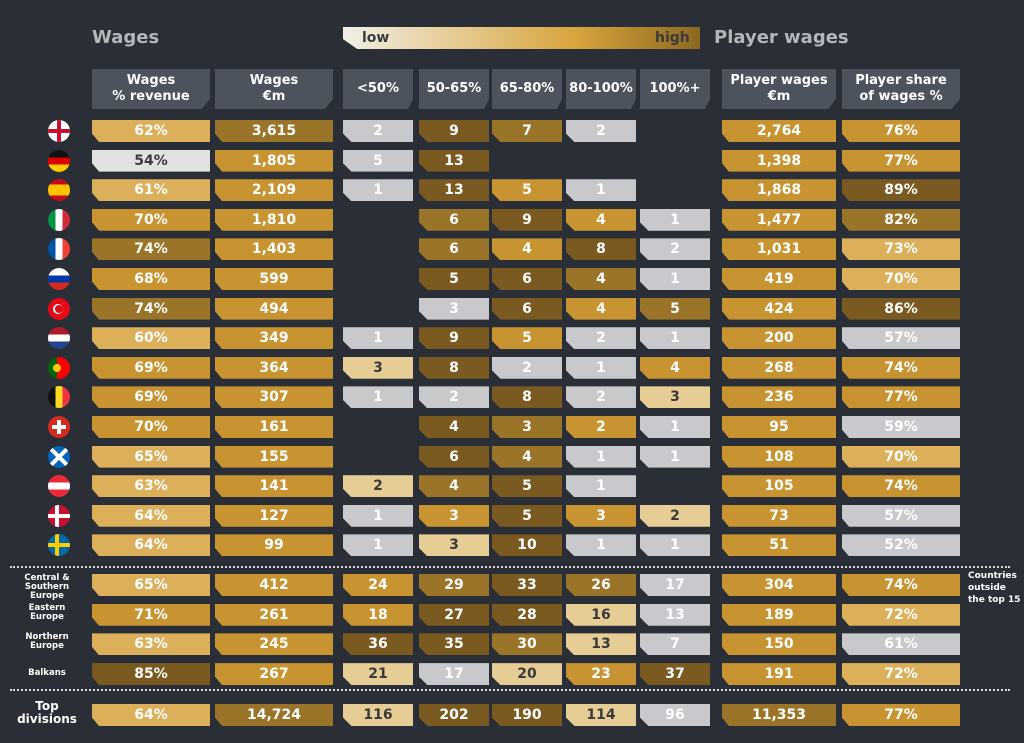  Describe the element at coordinates (274, 515) in the screenshot. I see `wages-eur-cell: 127` at that location.